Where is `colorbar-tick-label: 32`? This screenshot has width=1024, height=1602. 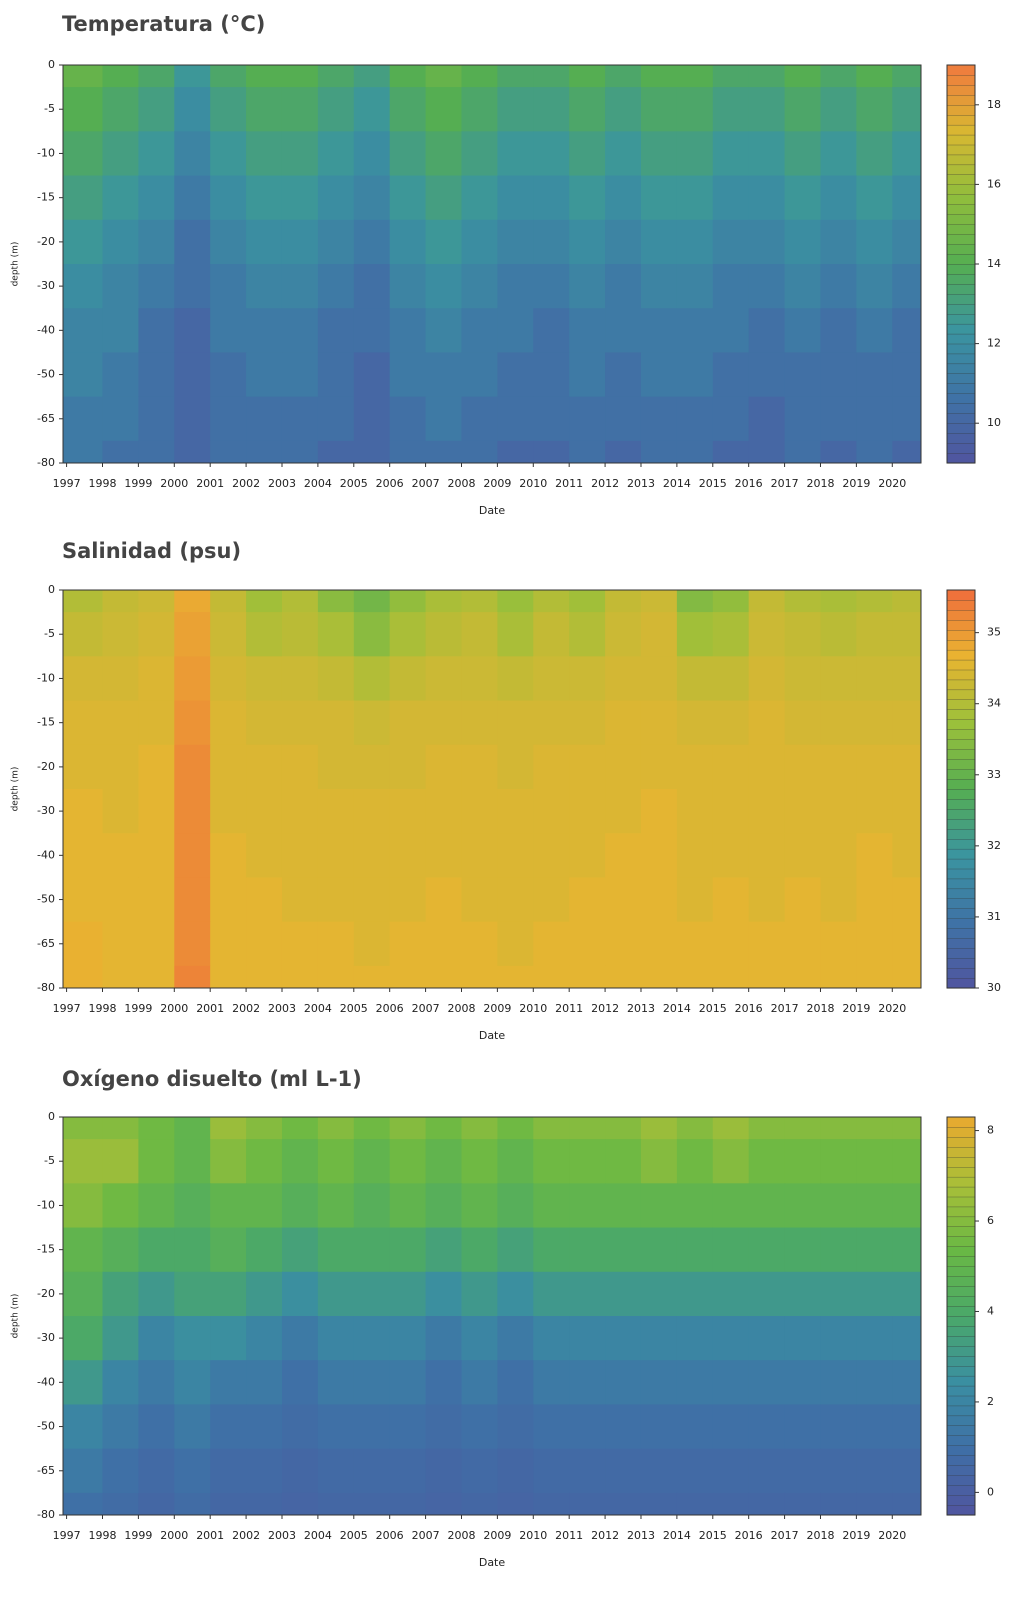
colorbar-tick-label: 32 is located at coordinates (994, 845).